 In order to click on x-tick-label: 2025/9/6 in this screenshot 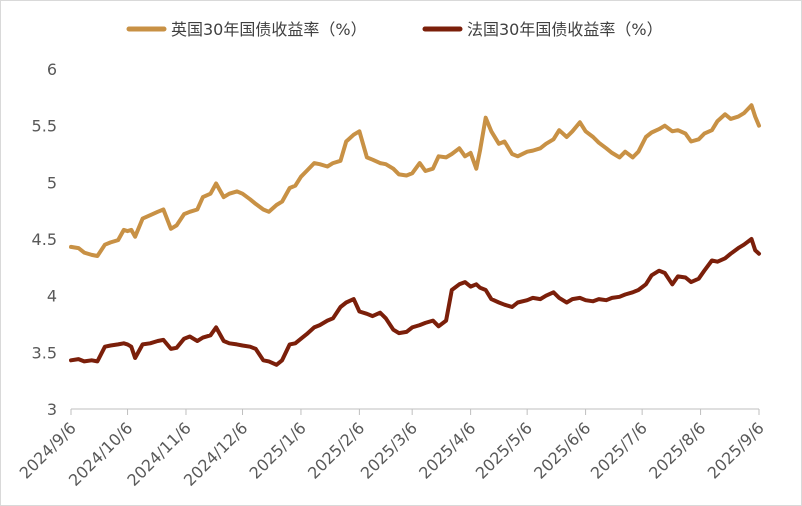, I will do `click(736, 450)`.